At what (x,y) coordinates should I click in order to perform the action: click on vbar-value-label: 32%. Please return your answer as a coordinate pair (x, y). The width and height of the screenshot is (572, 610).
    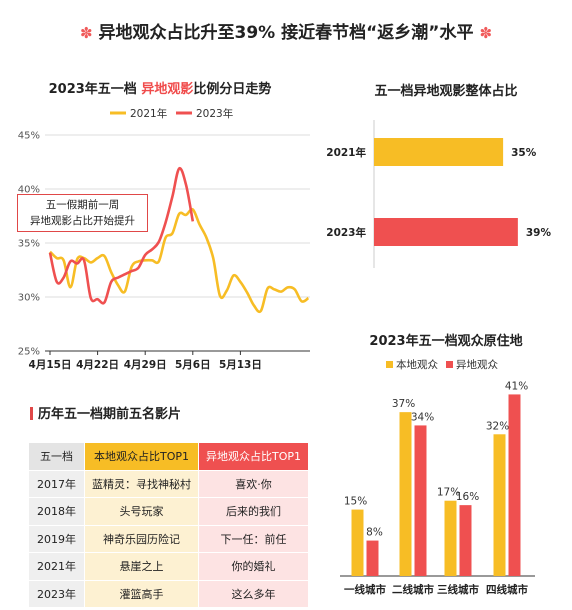
    Looking at the image, I should click on (497, 426).